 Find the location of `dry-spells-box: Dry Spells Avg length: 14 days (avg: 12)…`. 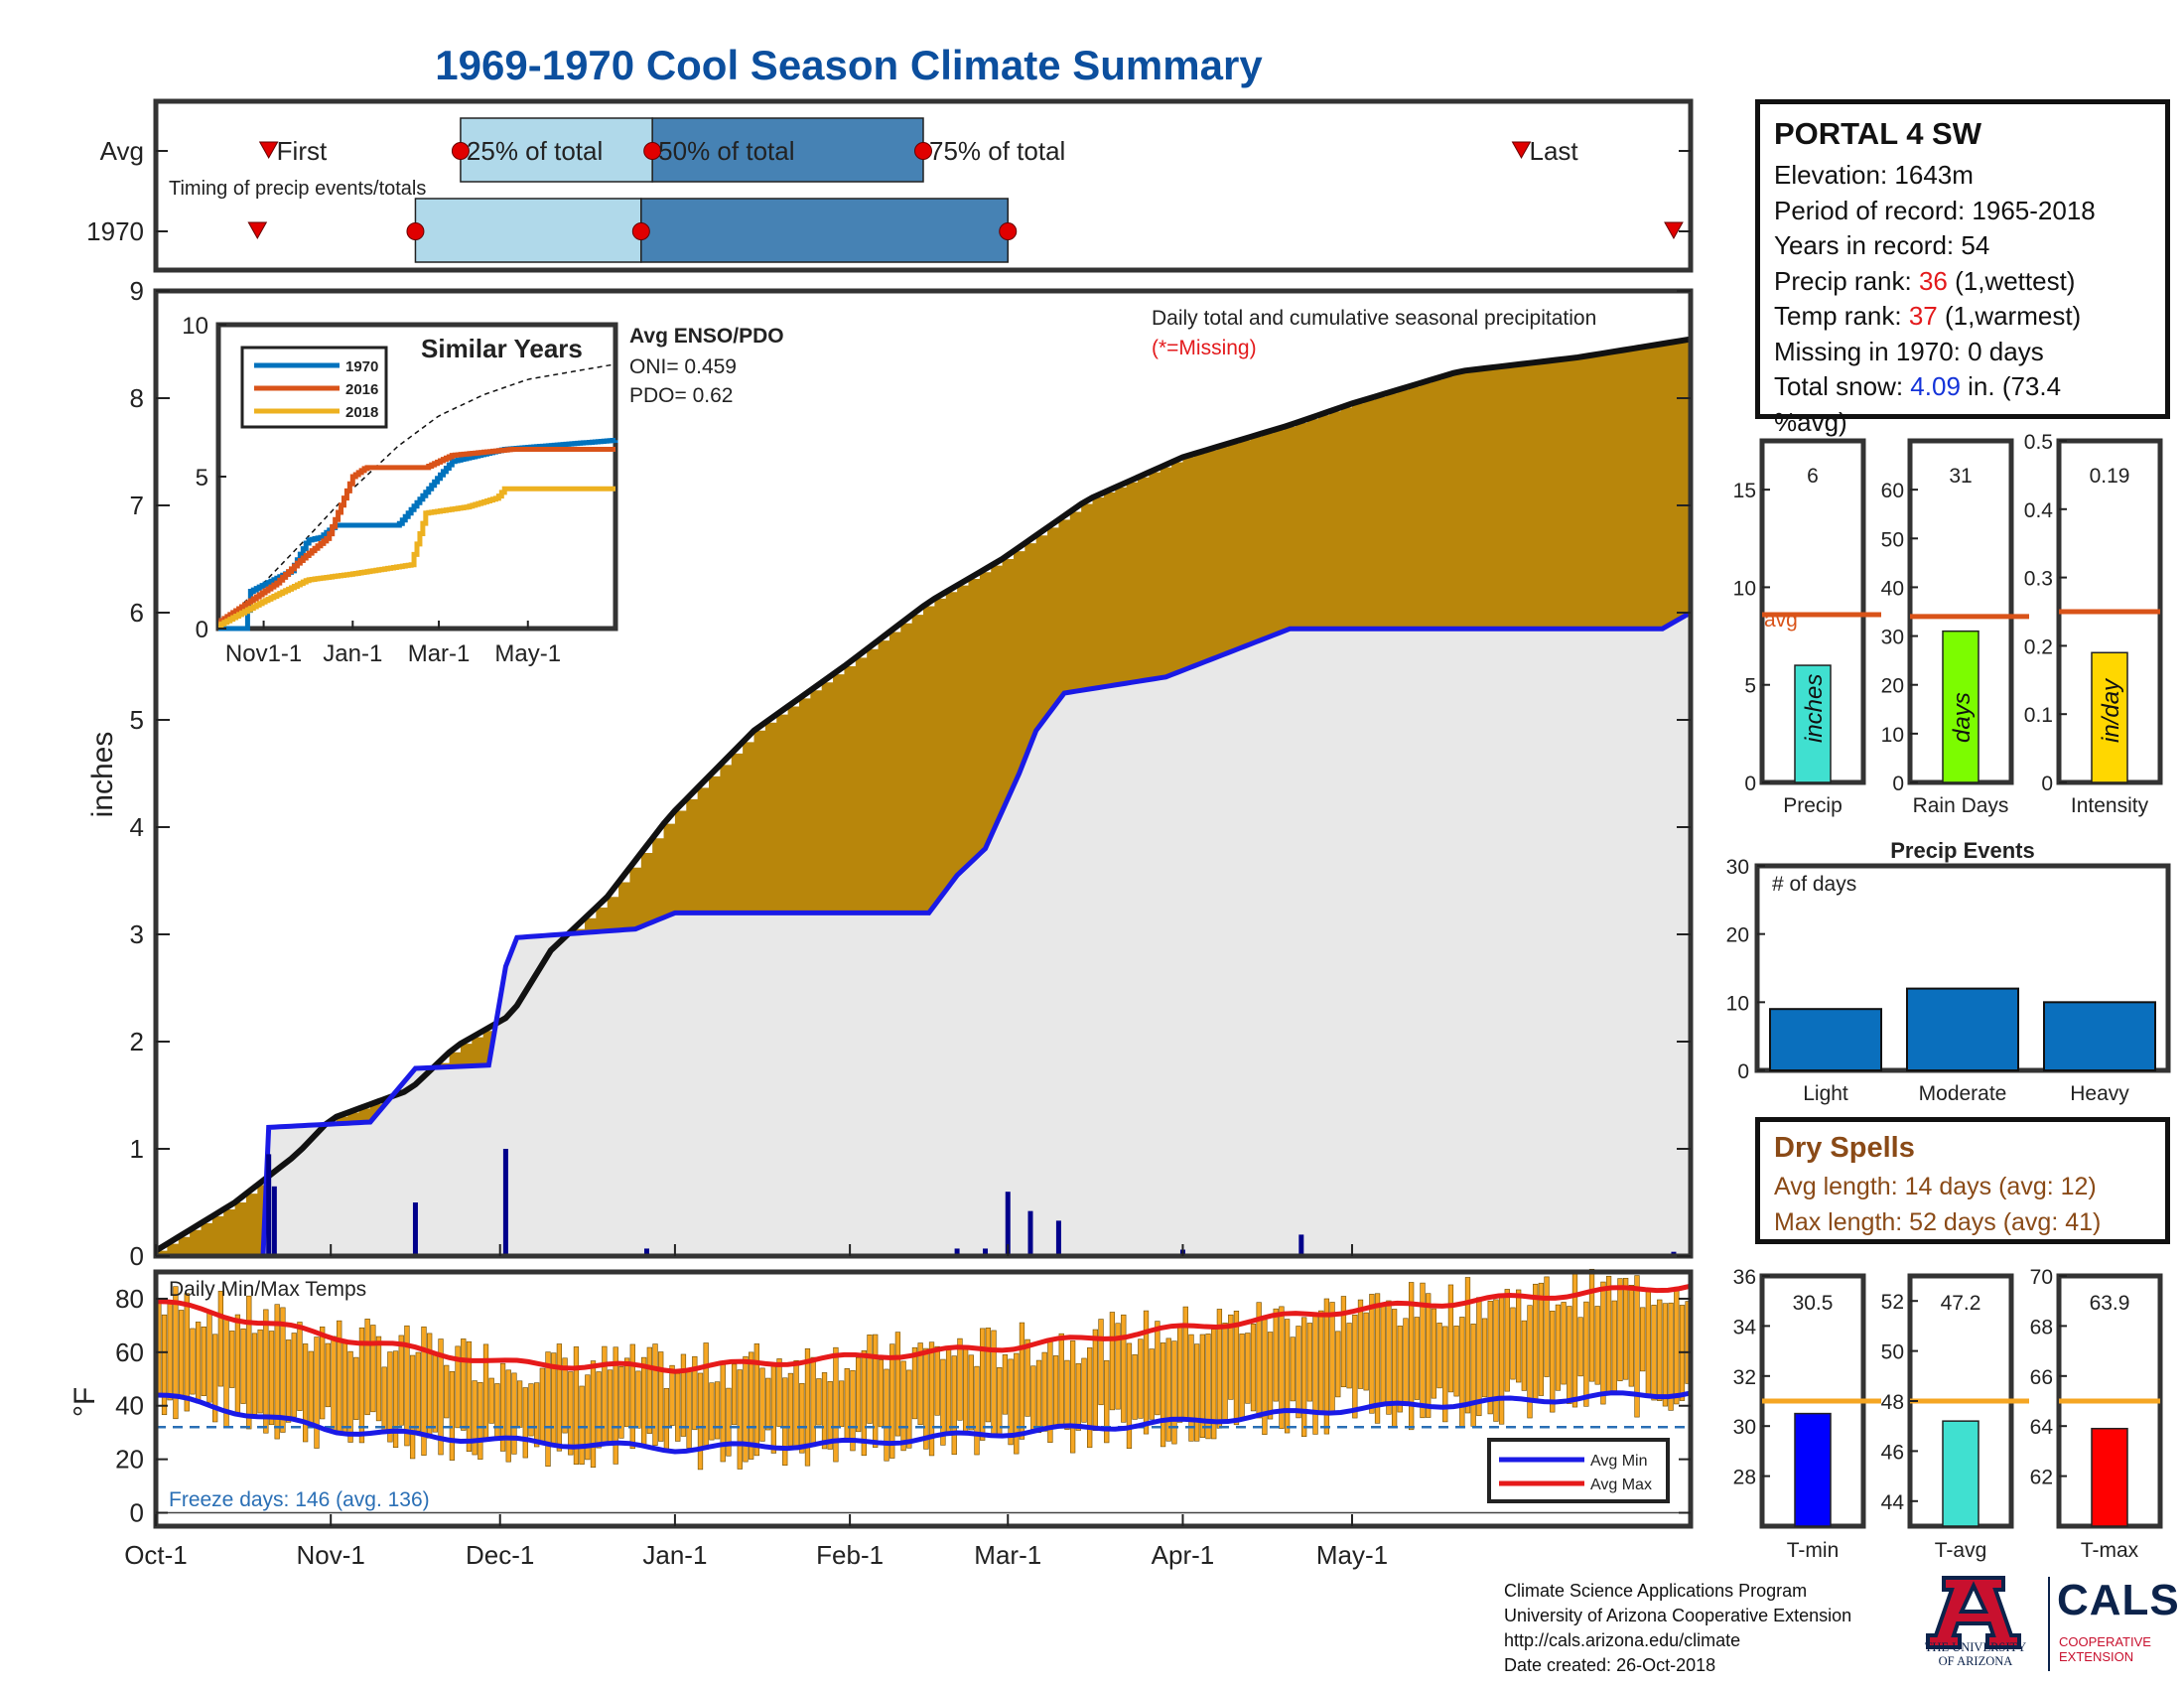

dry-spells-box: Dry Spells Avg length: 14 days (avg: 12)… is located at coordinates (1962, 1180).